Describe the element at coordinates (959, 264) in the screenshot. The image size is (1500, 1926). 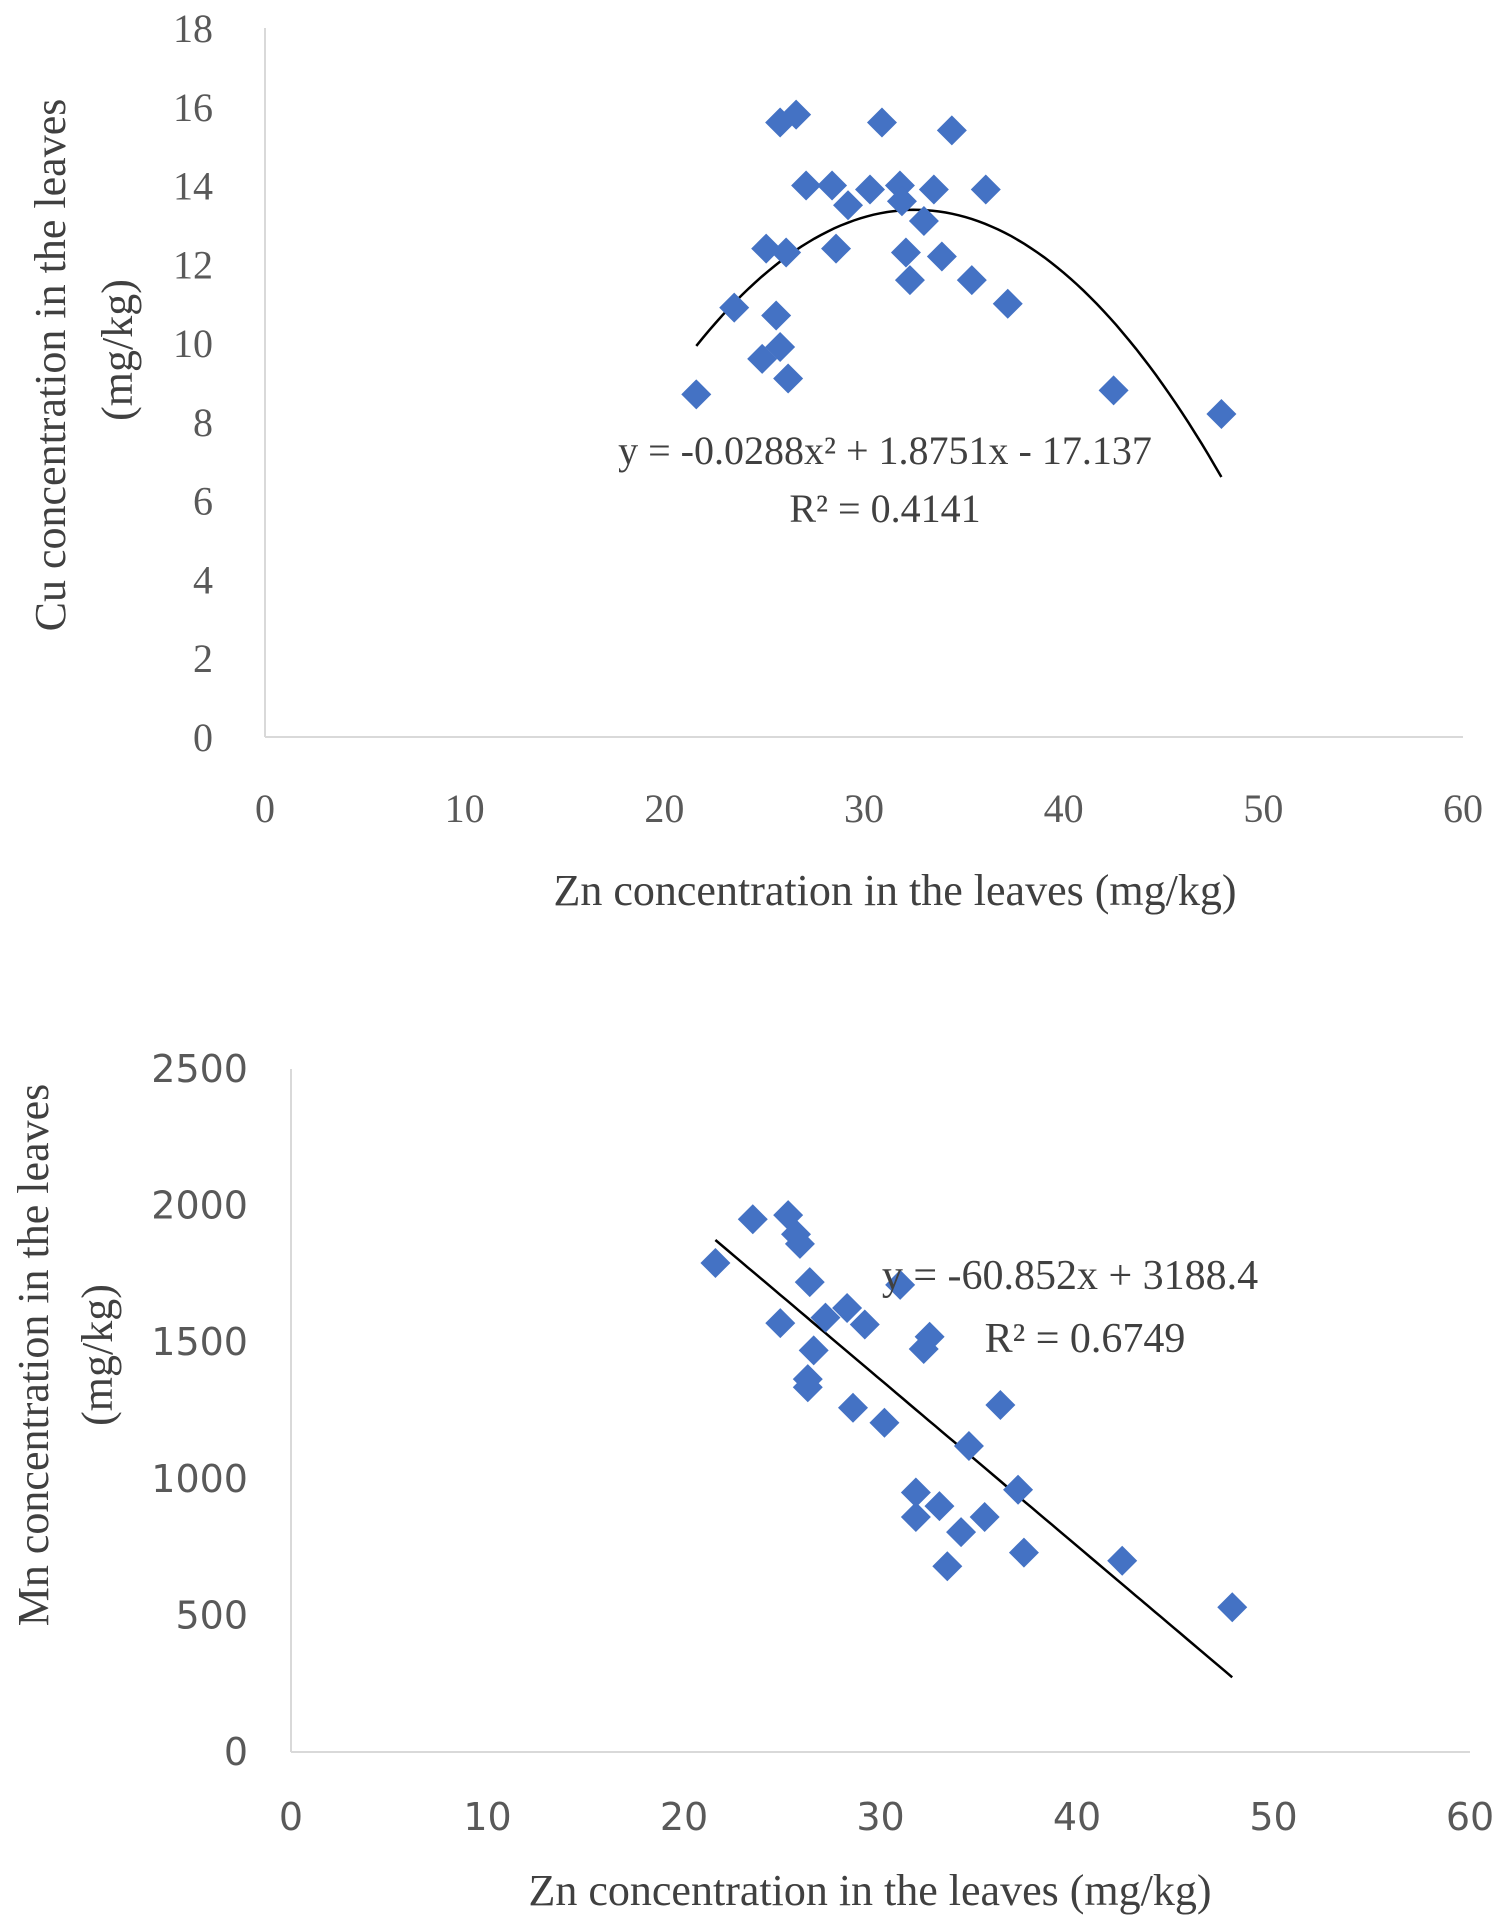
I see `cu-chart-points` at that location.